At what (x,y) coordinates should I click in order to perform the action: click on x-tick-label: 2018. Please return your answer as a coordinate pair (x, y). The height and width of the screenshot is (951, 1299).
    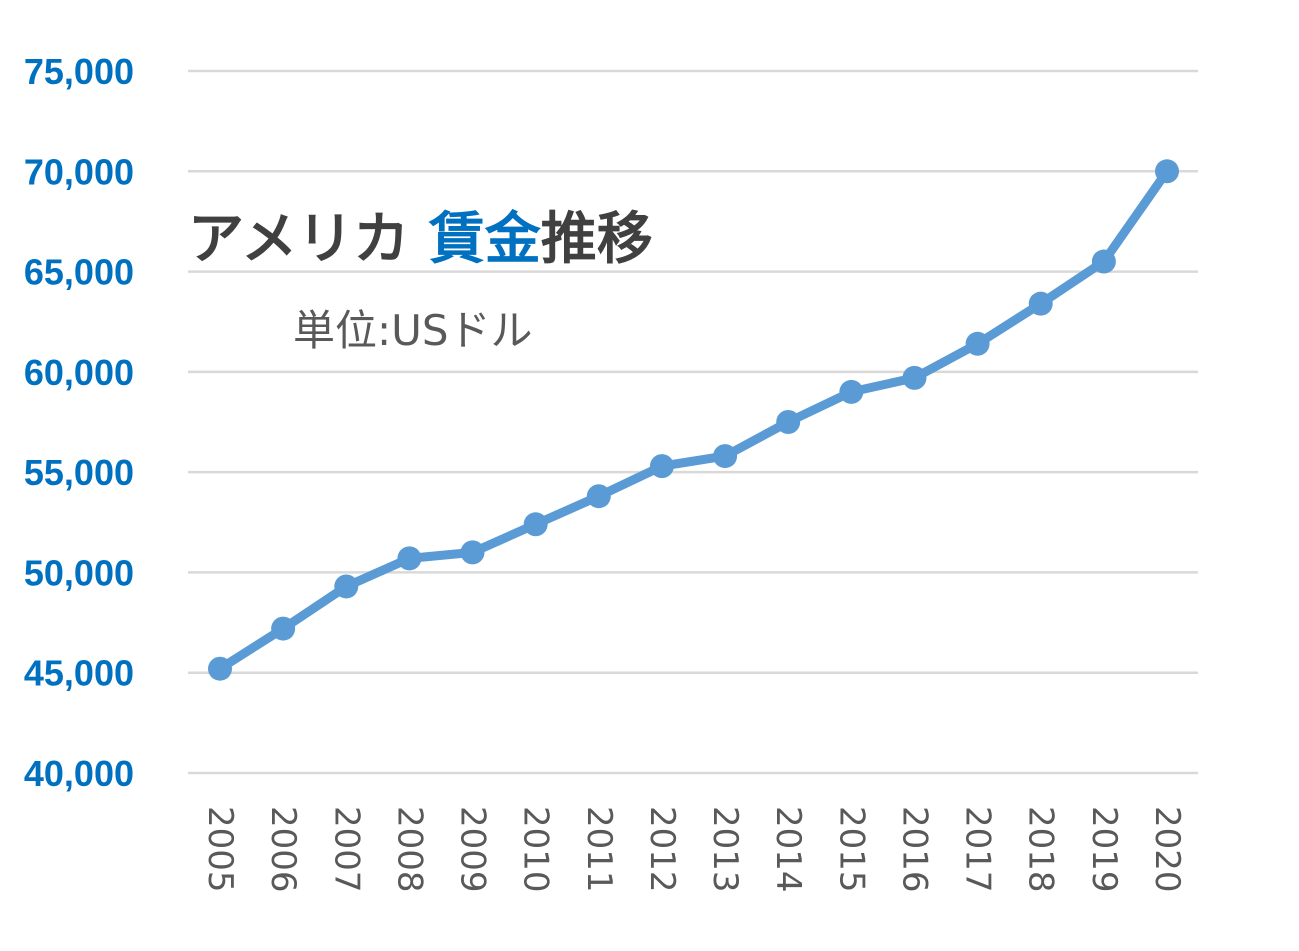
    Looking at the image, I should click on (1041, 849).